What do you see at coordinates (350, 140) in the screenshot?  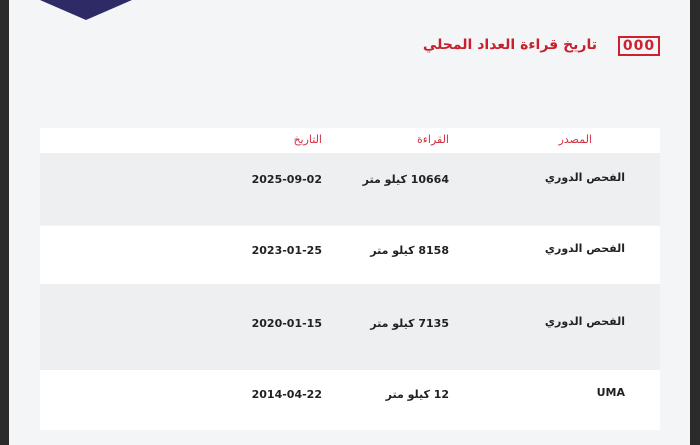 I see `table-header: المصدر القراءة التاريخ` at bounding box center [350, 140].